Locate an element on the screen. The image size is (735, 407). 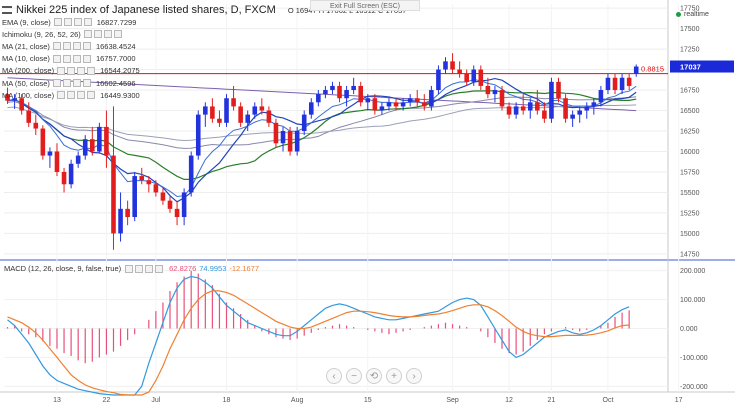
time-tick-label: Jul is located at coordinates (155, 400).